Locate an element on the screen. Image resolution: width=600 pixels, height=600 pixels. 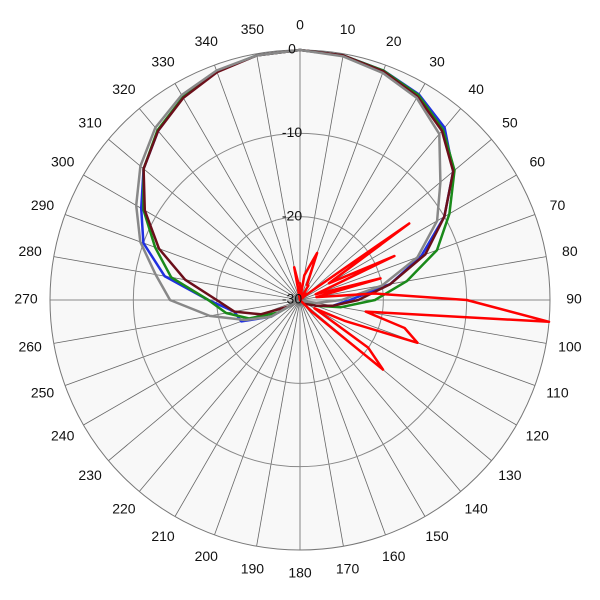
angle-tick-label: 290 is located at coordinates (43, 205).